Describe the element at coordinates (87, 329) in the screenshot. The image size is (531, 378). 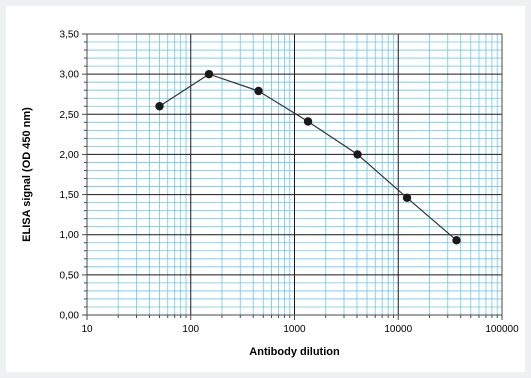
I see `x-tick-label: 10` at that location.